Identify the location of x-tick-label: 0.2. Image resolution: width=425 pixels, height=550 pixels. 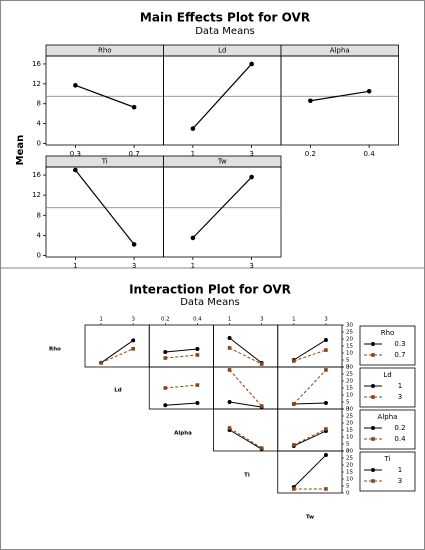
(165, 320).